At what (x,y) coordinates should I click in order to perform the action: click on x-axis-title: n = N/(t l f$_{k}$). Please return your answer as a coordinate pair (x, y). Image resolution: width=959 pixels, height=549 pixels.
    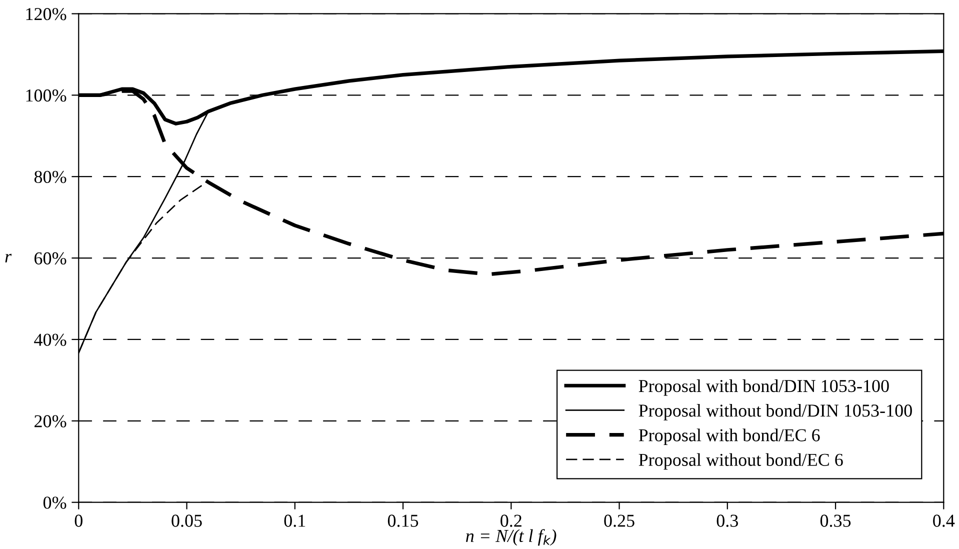
    Looking at the image, I should click on (511, 537).